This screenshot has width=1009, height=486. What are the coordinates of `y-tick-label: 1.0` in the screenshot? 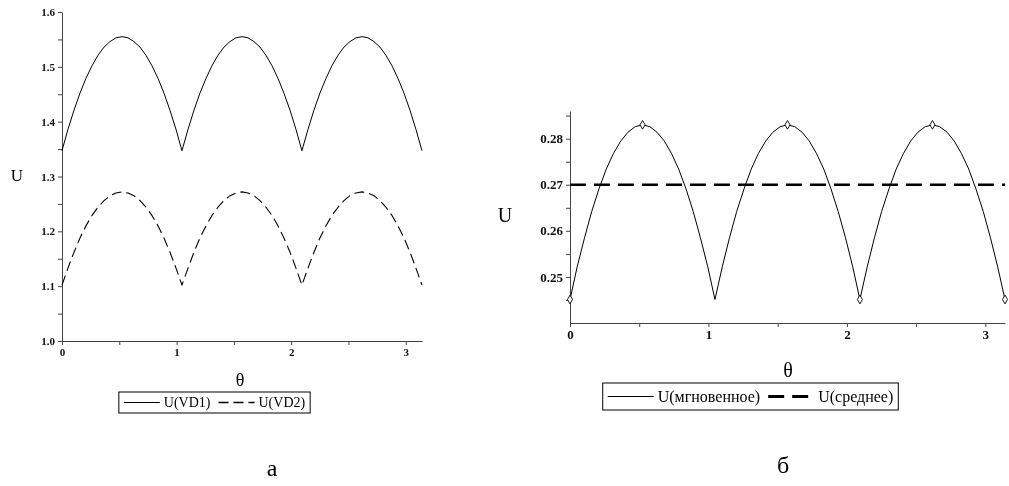 It's located at (48, 341).